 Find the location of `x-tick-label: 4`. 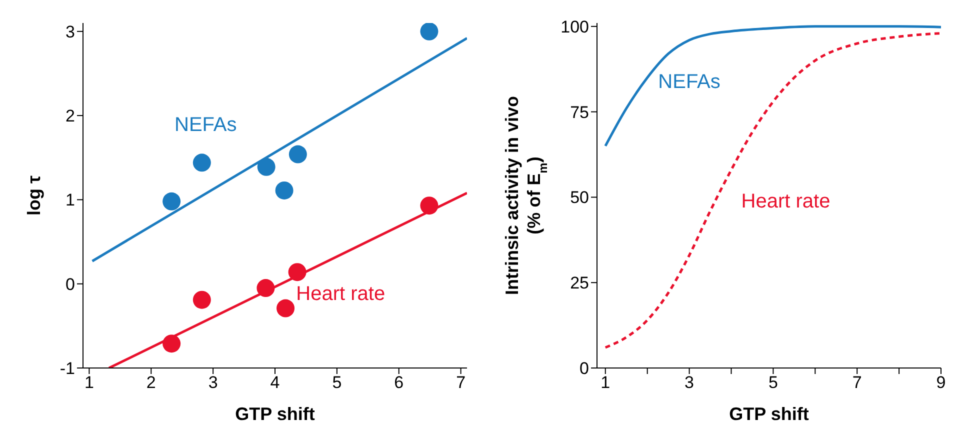

x-tick-label: 4 is located at coordinates (275, 382).